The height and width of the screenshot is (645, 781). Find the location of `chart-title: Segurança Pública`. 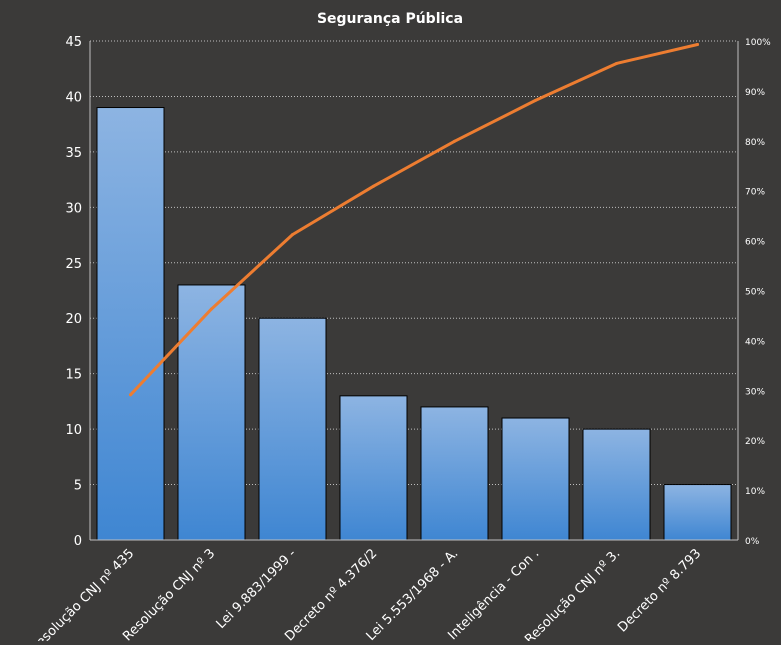

chart-title: Segurança Pública is located at coordinates (390, 19).